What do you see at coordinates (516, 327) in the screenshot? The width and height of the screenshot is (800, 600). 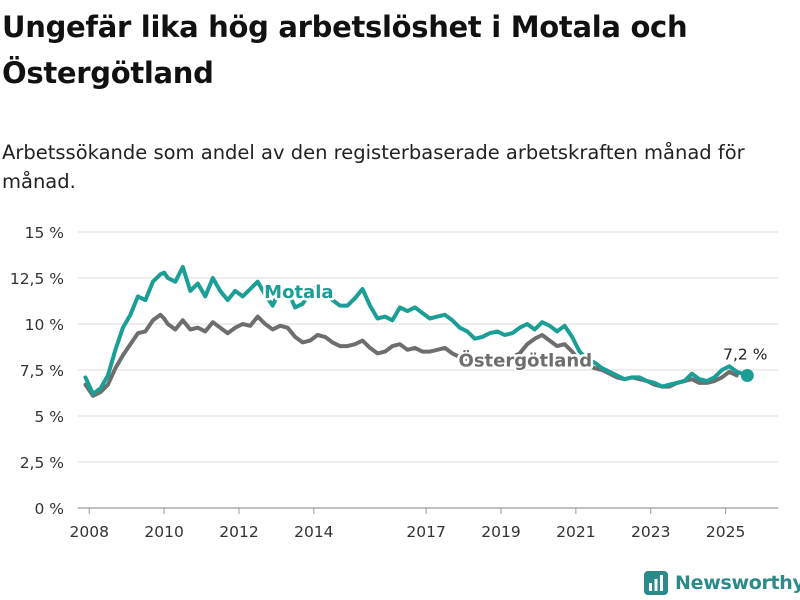 I see `series-labels: Motala Östergötland 7,2 %` at bounding box center [516, 327].